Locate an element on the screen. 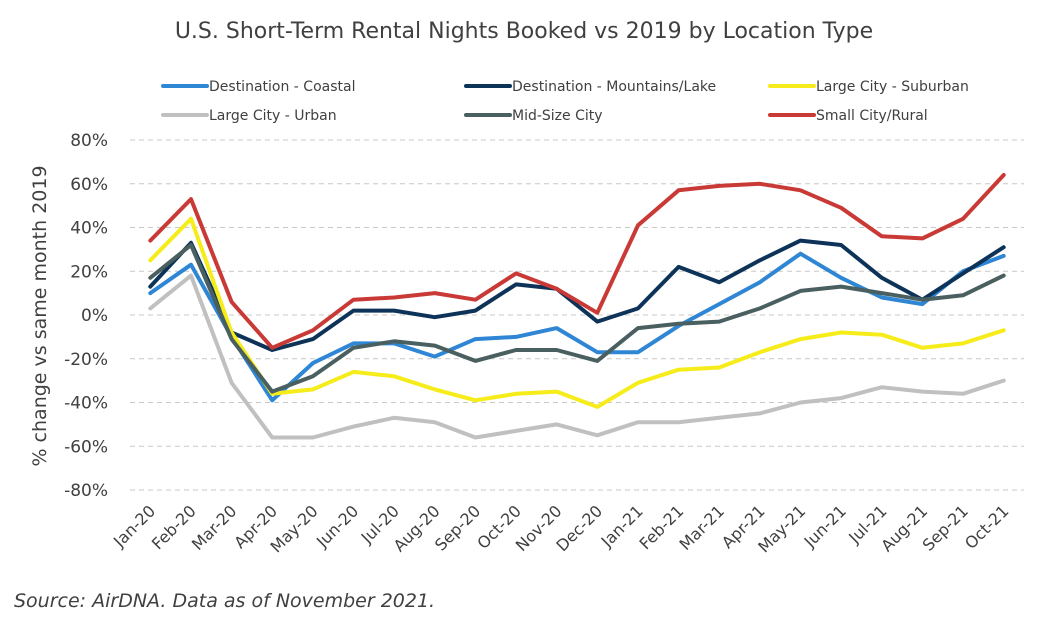 This screenshot has height=625, width=1048. legend-label: Destination - Coastal is located at coordinates (282, 87).